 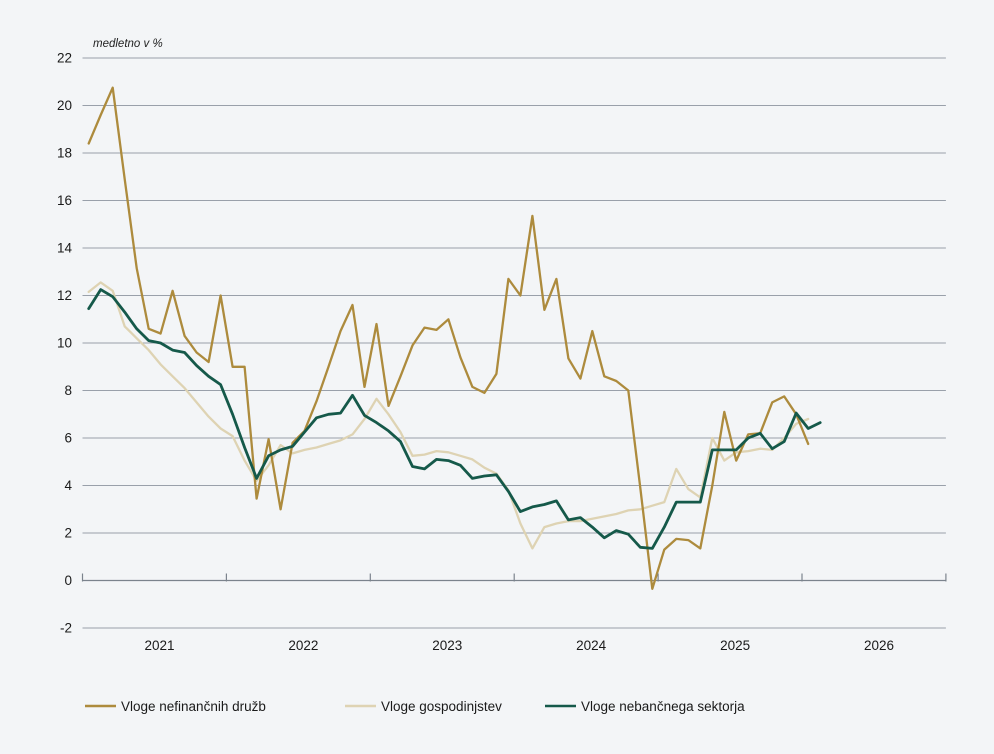 What do you see at coordinates (64, 343) in the screenshot?
I see `y-tick-label: 10` at bounding box center [64, 343].